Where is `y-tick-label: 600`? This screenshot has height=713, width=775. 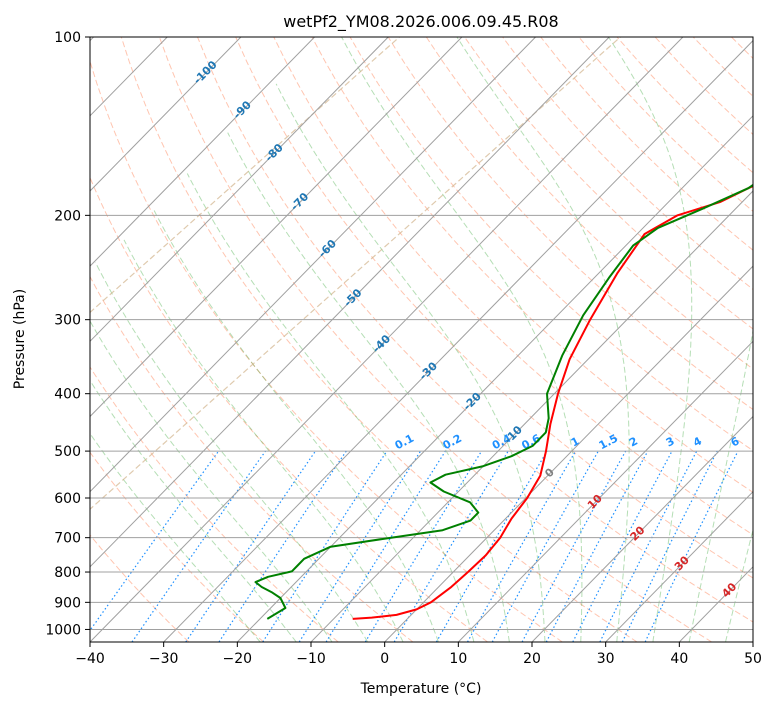
y-tick-label: 600 is located at coordinates (67, 499).